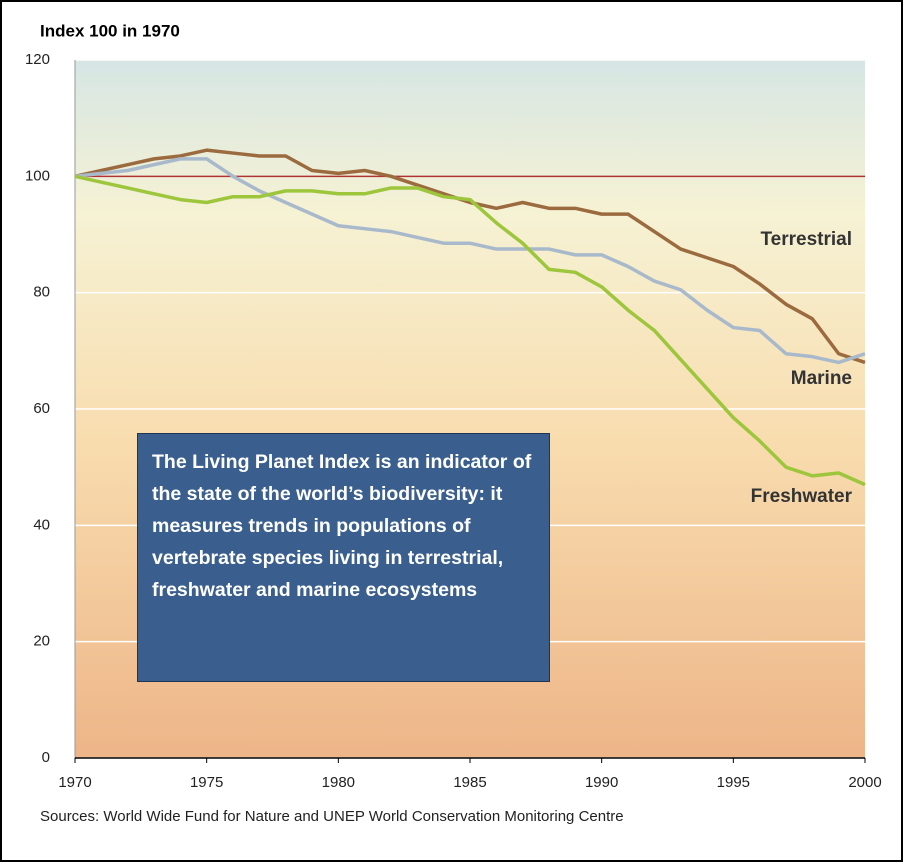 This screenshot has height=862, width=903. Describe the element at coordinates (110, 30) in the screenshot. I see `chart-title: Index 100 in 1970` at that location.